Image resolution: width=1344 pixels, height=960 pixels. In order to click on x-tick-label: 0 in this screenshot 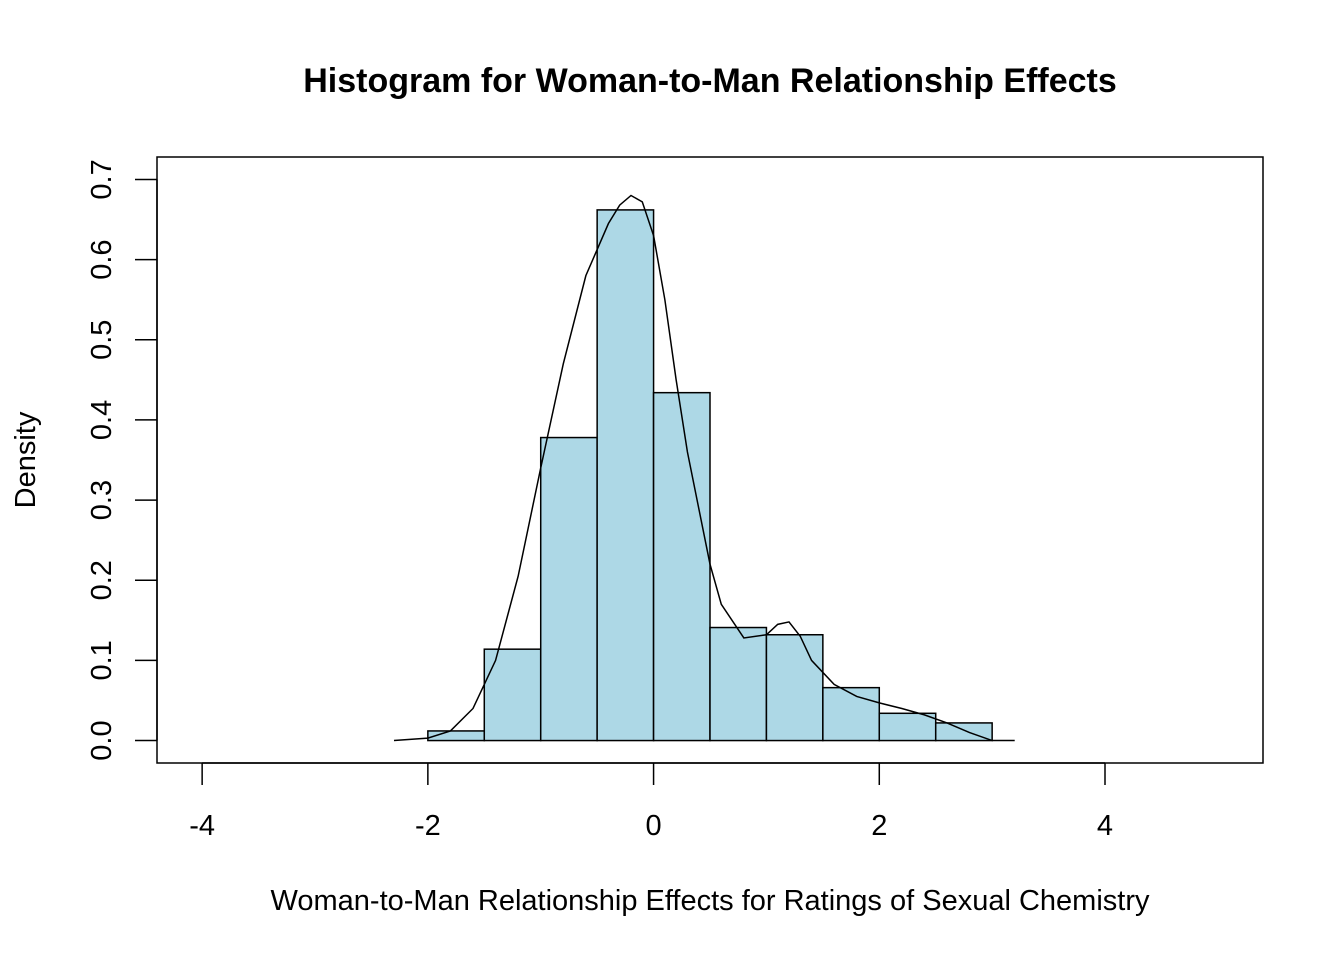, I will do `click(654, 826)`.